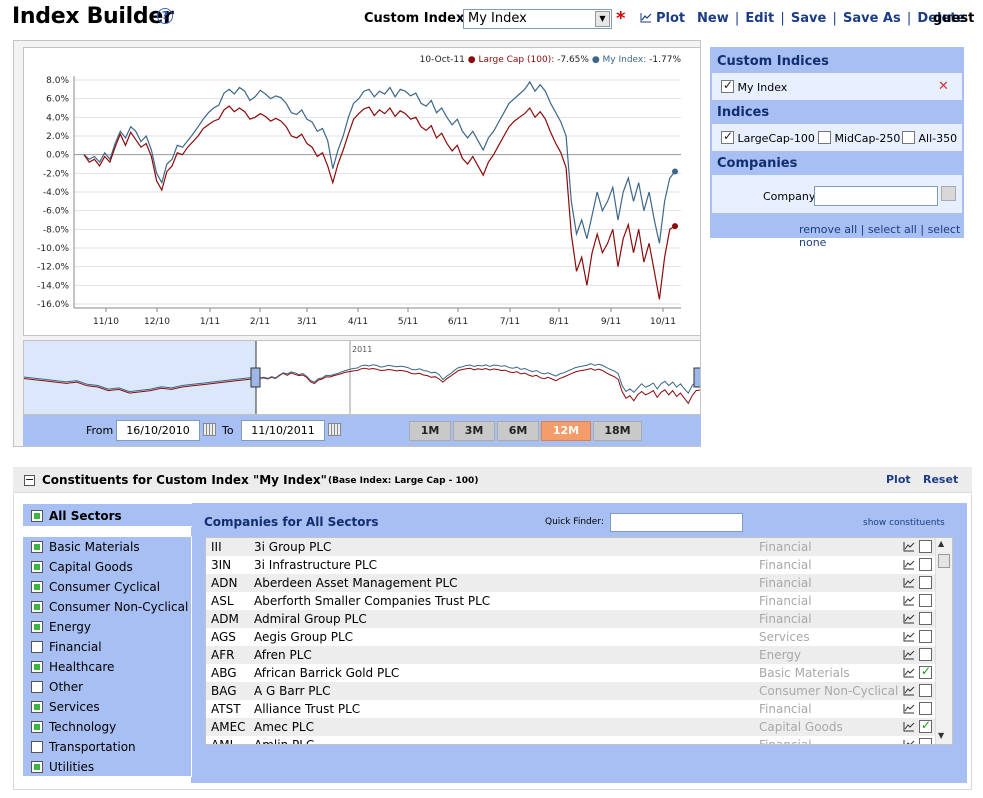 The image size is (983, 798). Describe the element at coordinates (474, 431) in the screenshot. I see `range-3m-button: 3M` at that location.